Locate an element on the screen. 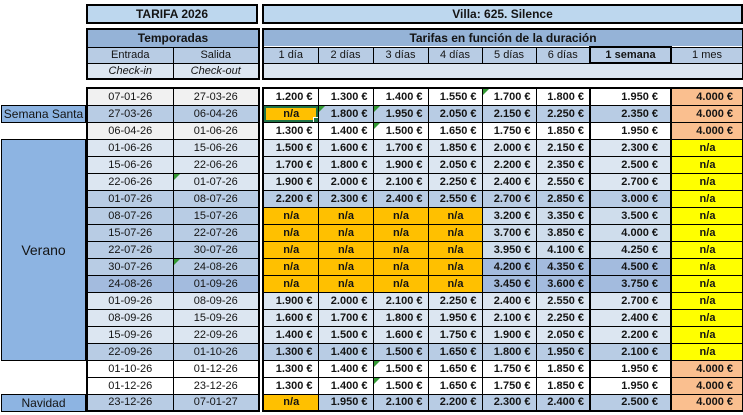  entrada-date-cell: 08-07-26 is located at coordinates (130, 215).